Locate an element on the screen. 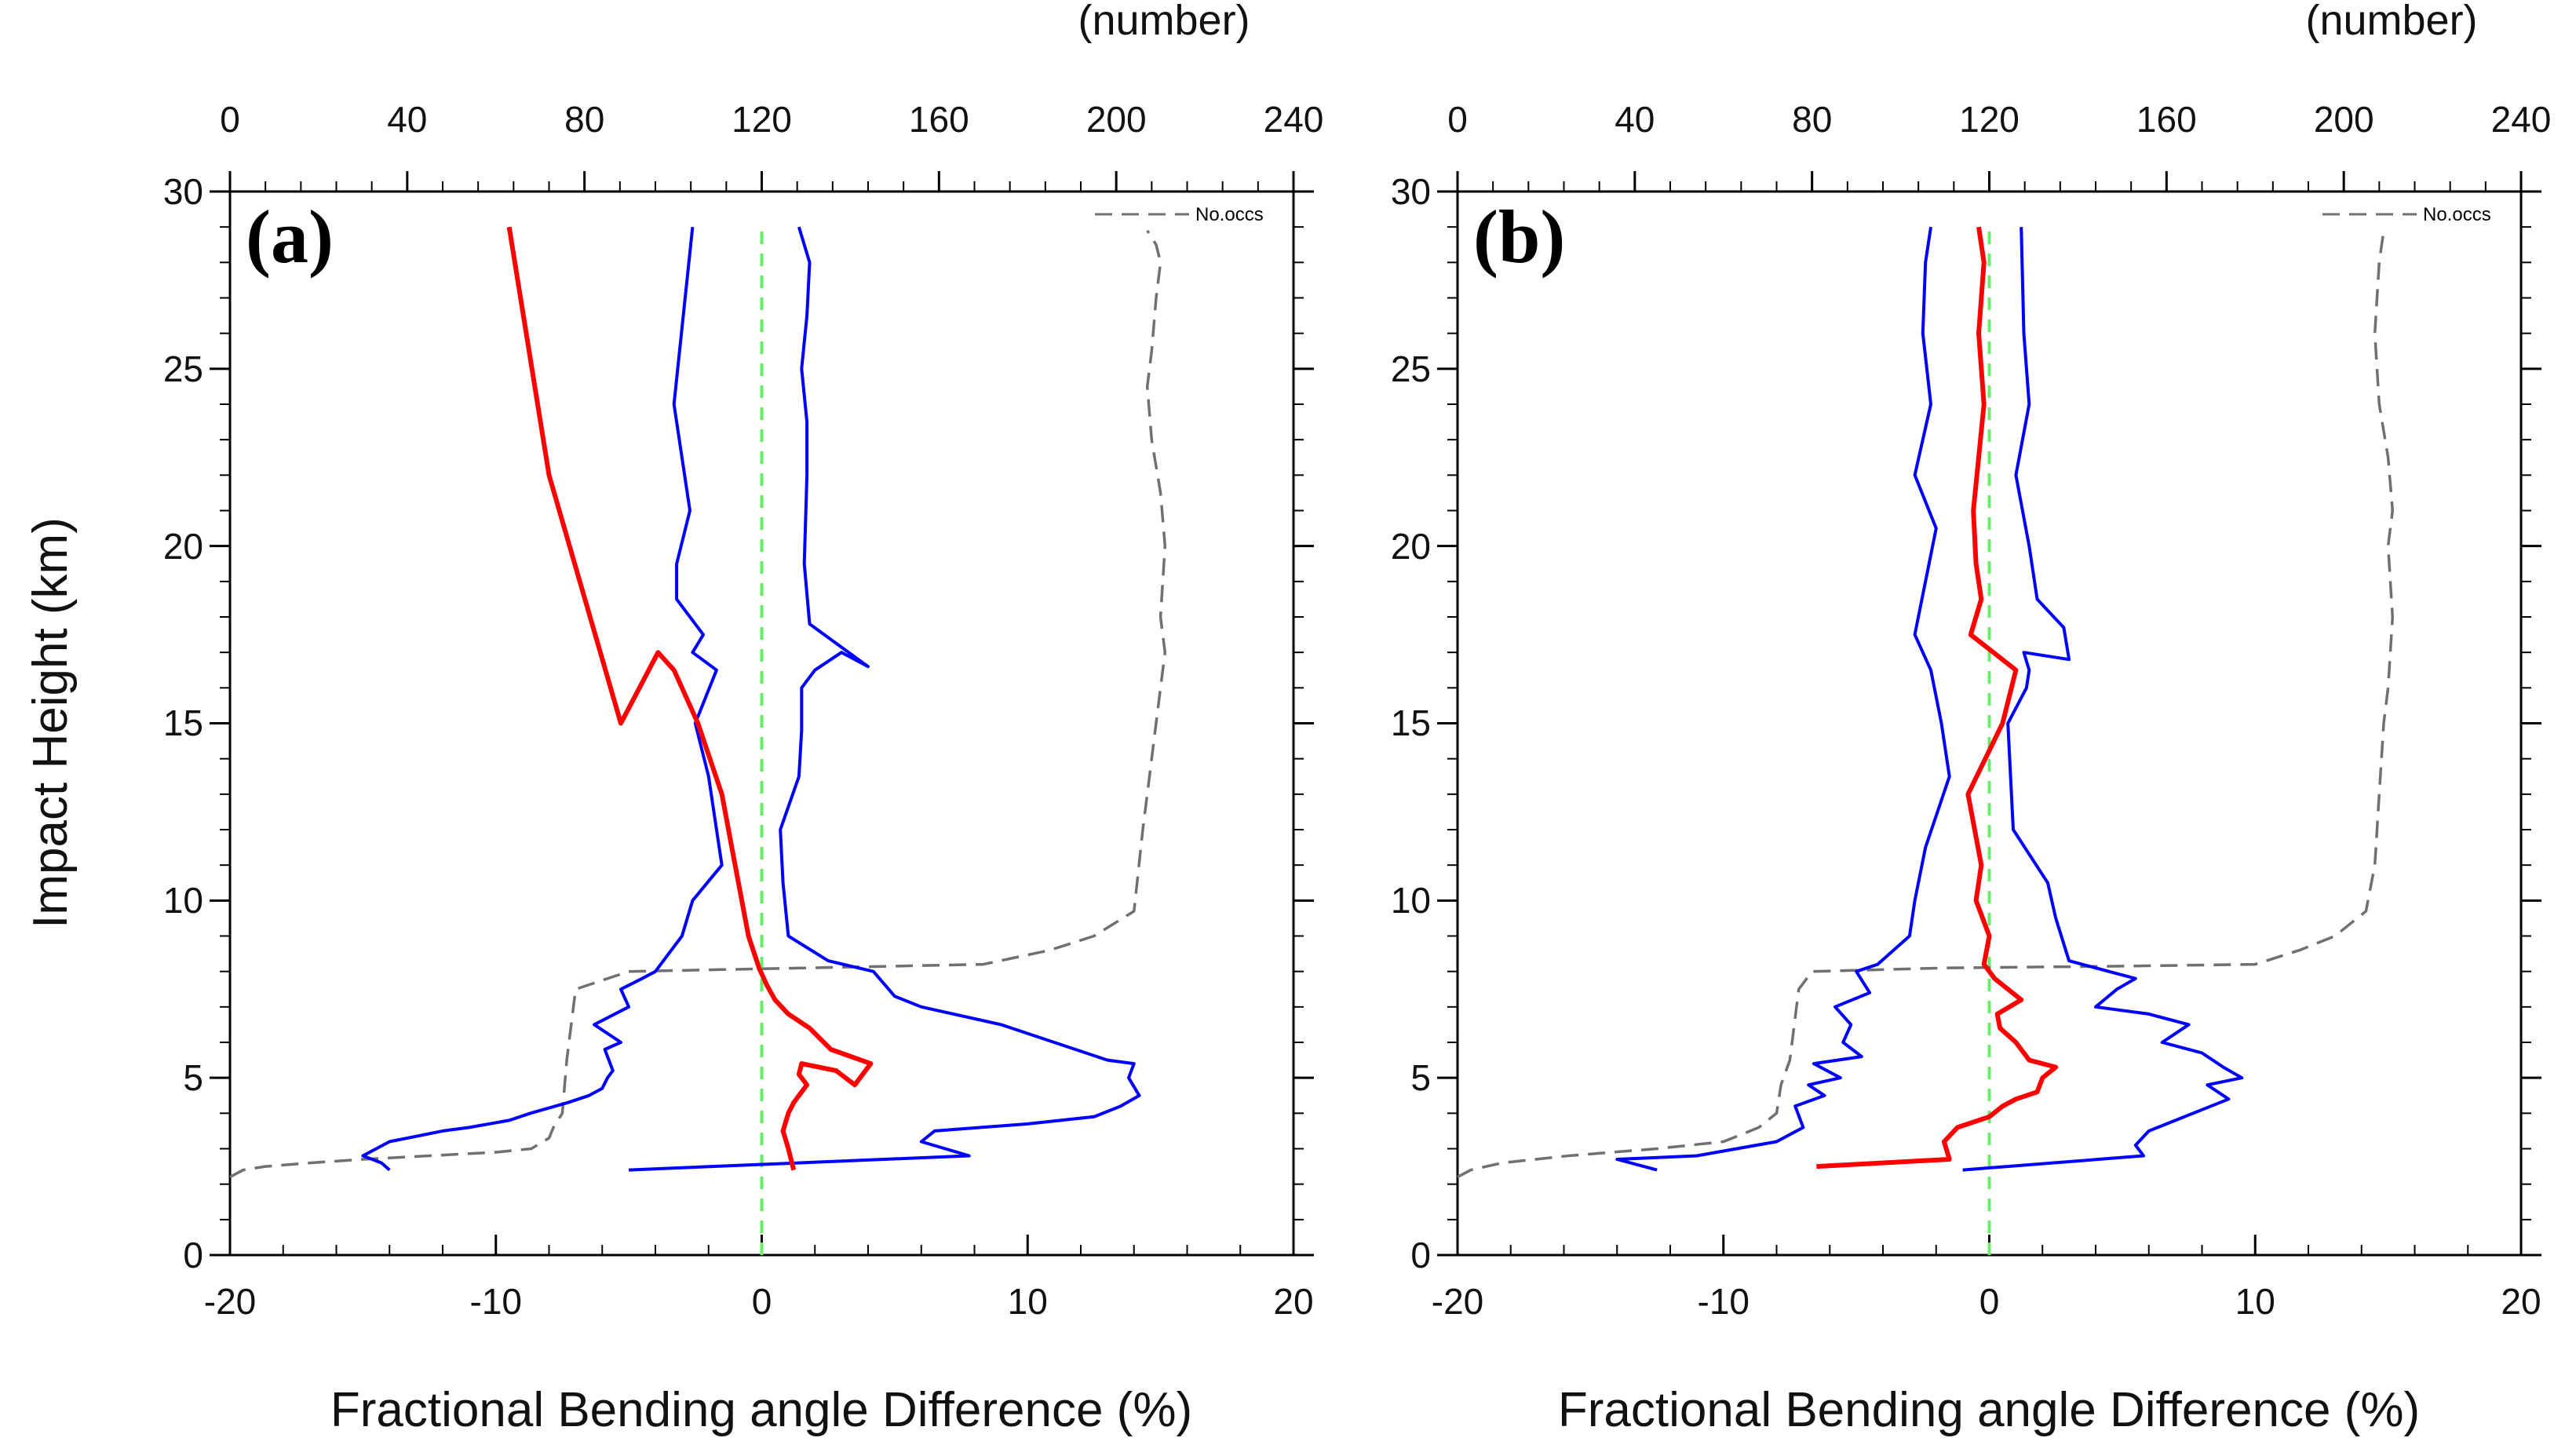 The image size is (2576, 1456). panel-label: (b) is located at coordinates (1519, 237).